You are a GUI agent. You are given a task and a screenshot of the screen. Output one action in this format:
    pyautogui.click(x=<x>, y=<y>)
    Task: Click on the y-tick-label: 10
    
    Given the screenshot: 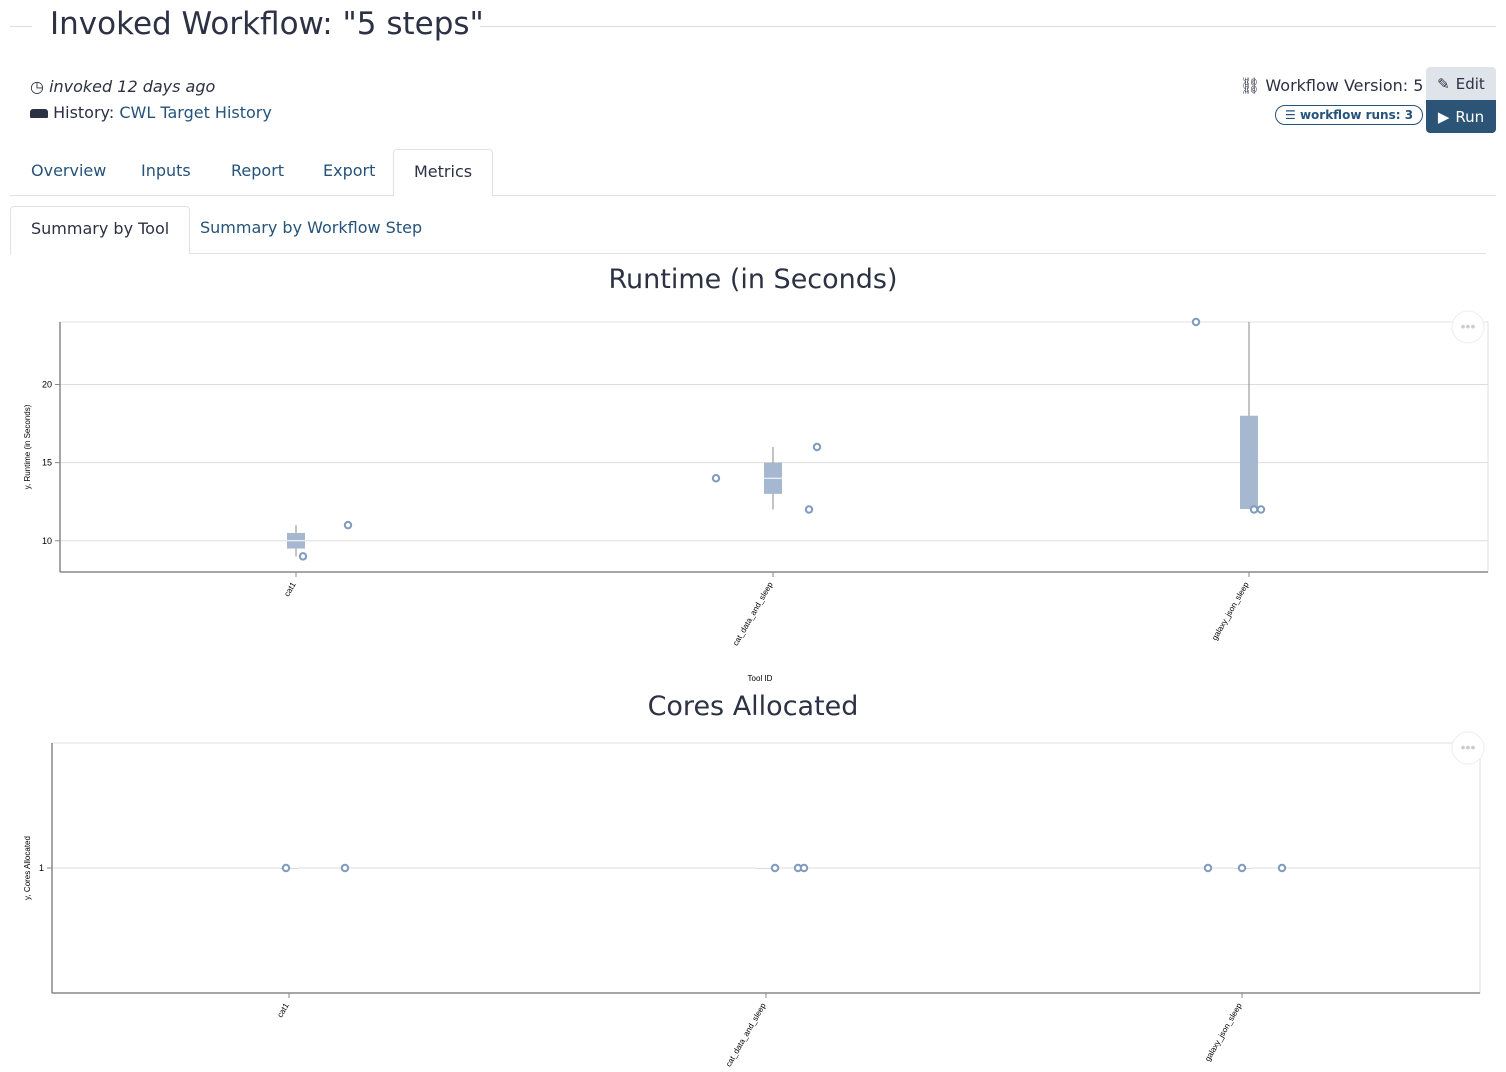 What is the action you would take?
    pyautogui.click(x=47, y=541)
    